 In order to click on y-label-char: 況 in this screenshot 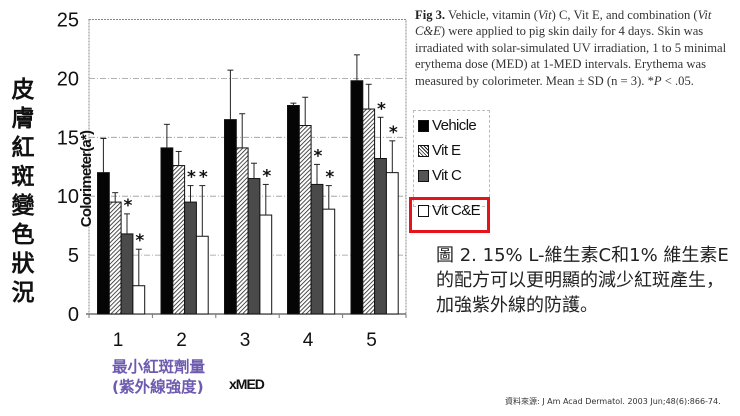, I will do `click(23, 293)`.